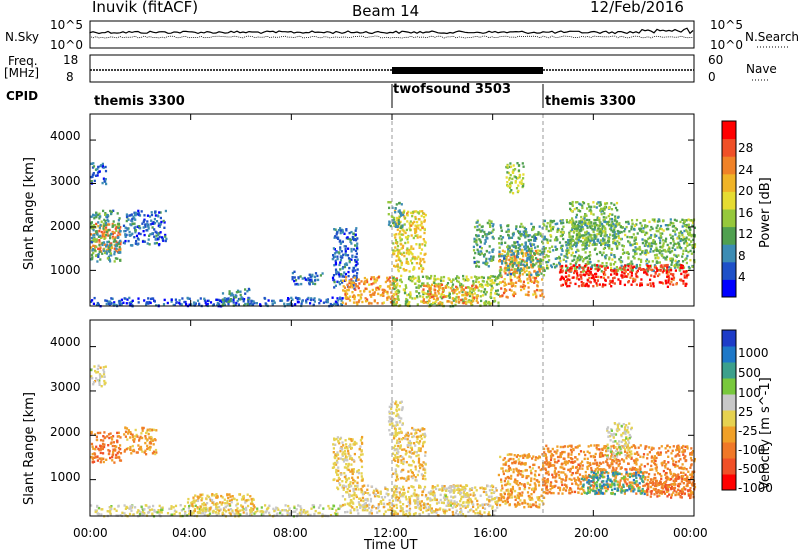 The height and width of the screenshot is (554, 800). What do you see at coordinates (391, 37) in the screenshot?
I see `nsearch-trace` at bounding box center [391, 37].